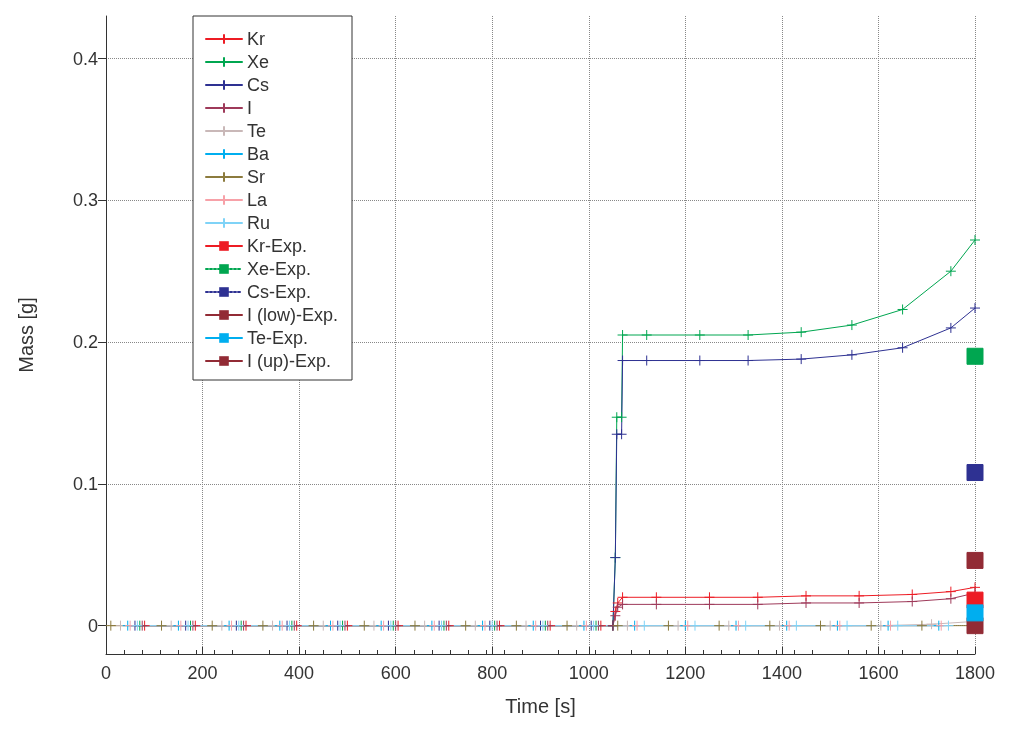 The width and height of the screenshot is (1010, 754). I want to click on legend-label: Ru, so click(259, 223).